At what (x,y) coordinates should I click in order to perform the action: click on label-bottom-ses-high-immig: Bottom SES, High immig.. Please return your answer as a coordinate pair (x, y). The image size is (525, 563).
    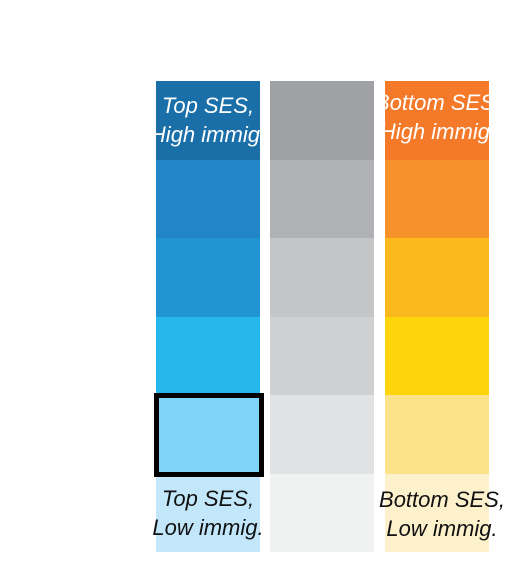
    Looking at the image, I should click on (438, 117).